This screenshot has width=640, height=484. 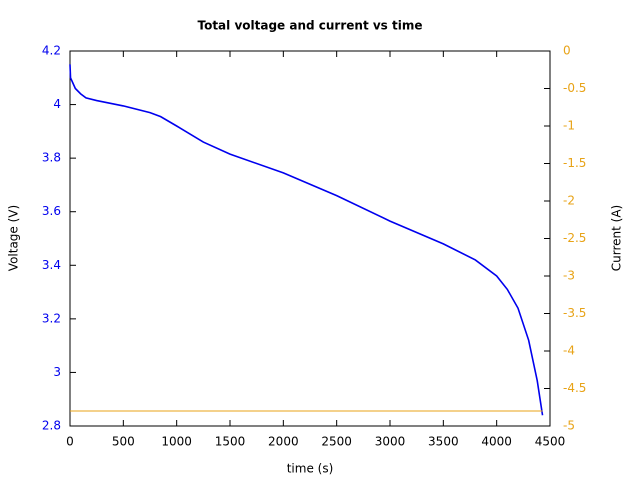 What do you see at coordinates (51, 211) in the screenshot?
I see `y-tick-label: 3.6` at bounding box center [51, 211].